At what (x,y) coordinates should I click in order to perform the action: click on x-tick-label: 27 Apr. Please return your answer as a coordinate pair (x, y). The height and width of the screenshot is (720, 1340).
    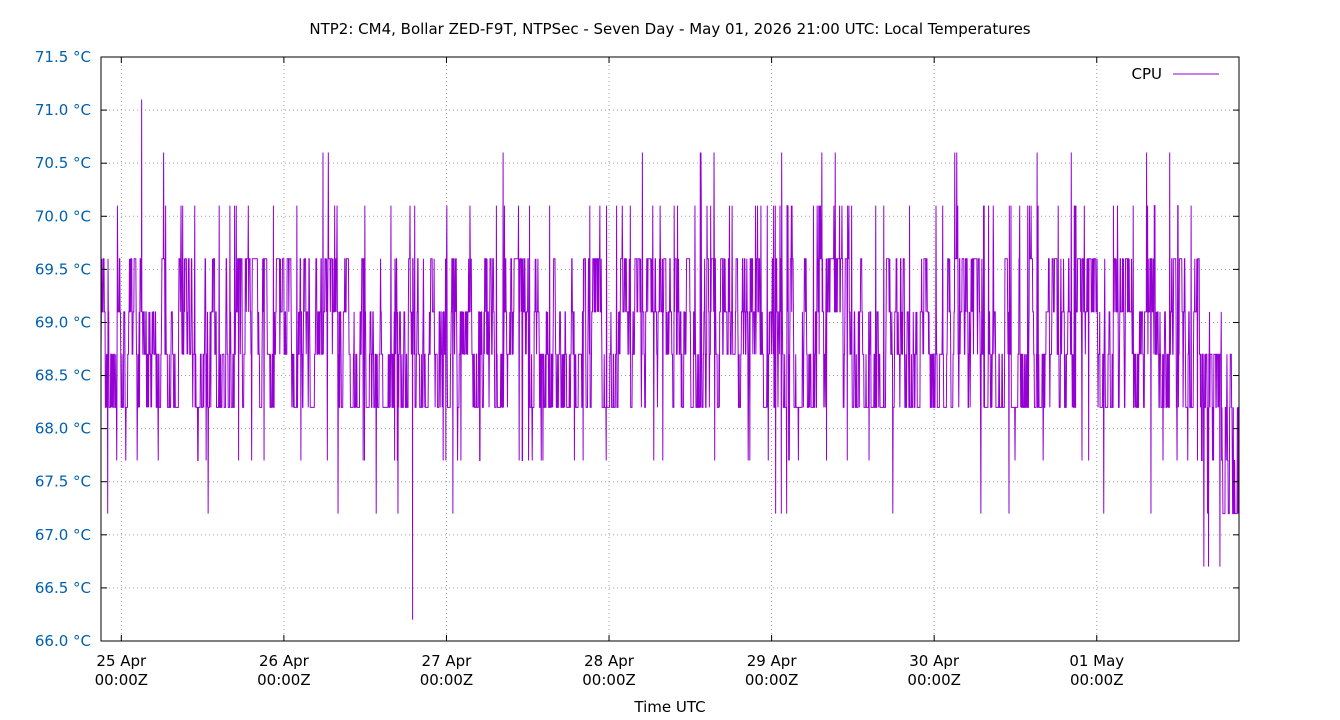
    Looking at the image, I should click on (447, 661).